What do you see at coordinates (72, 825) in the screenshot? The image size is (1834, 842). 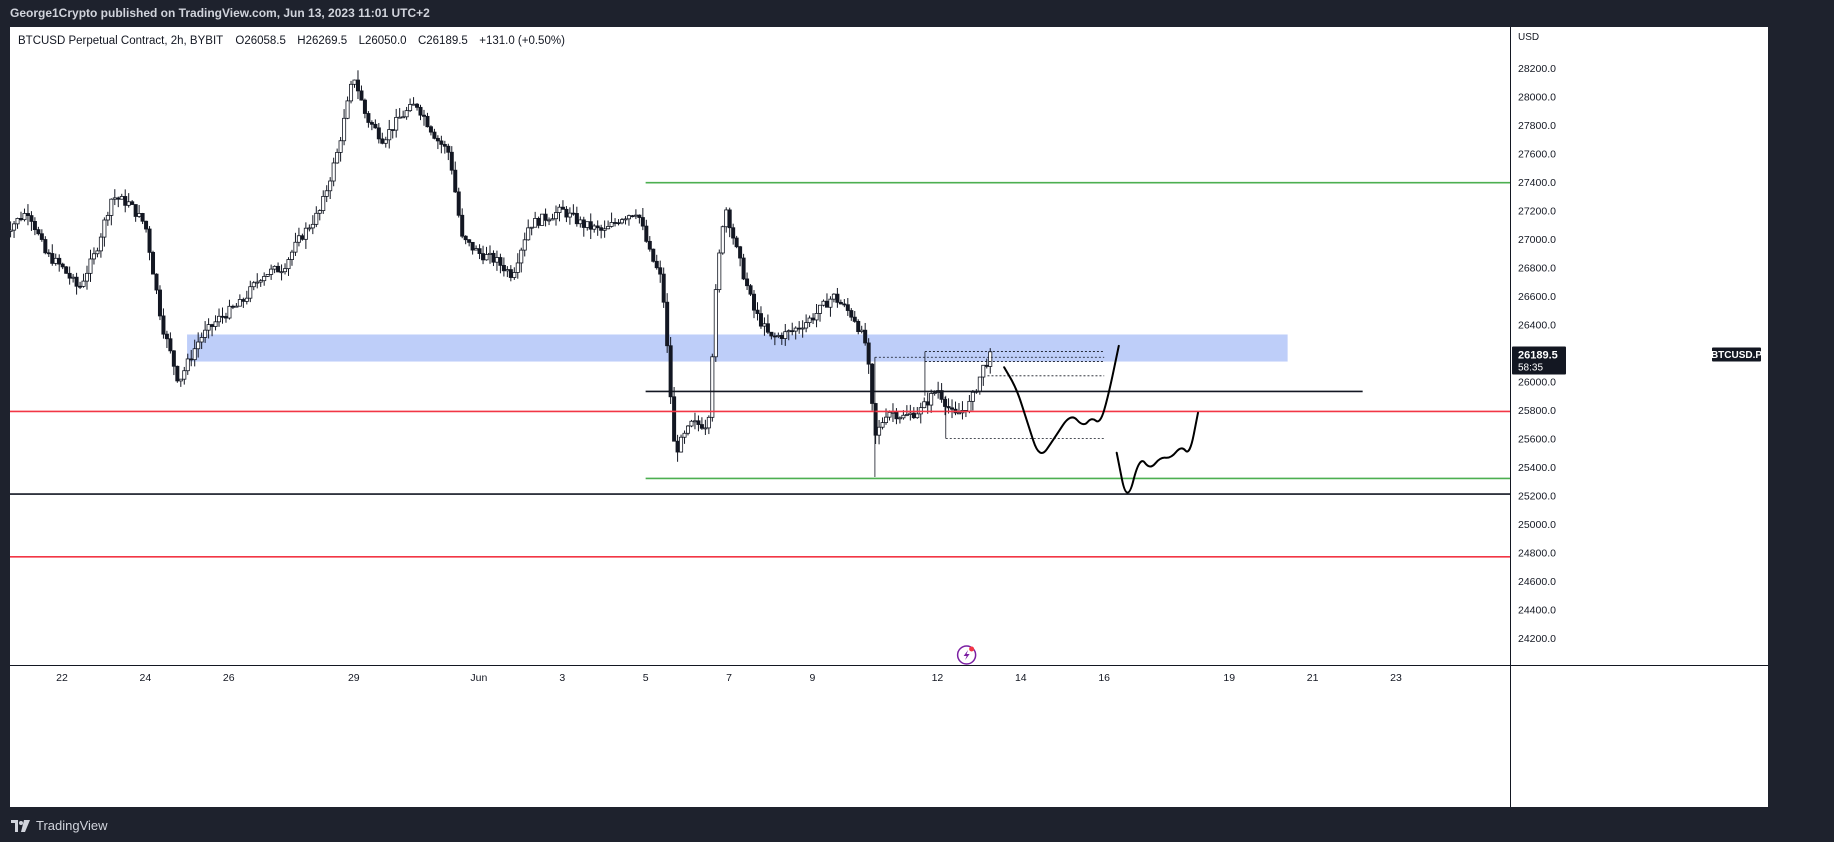 I see `footer-brand: TradingView` at bounding box center [72, 825].